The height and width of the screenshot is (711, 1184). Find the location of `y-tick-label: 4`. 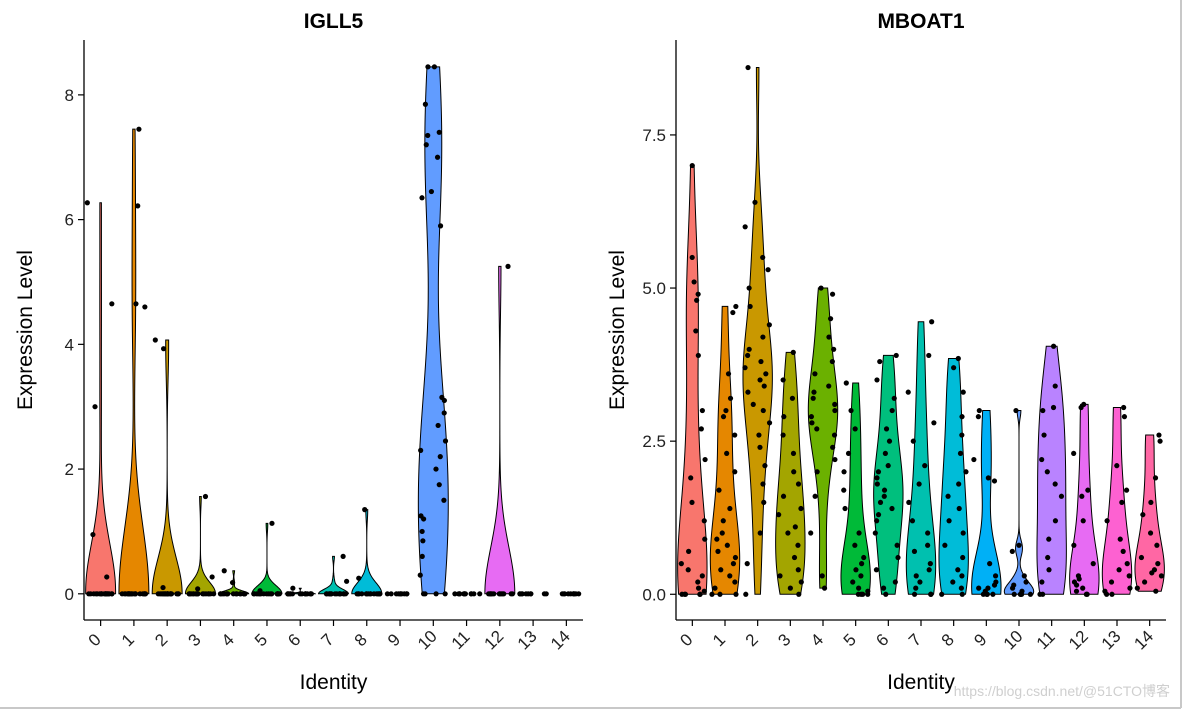

y-tick-label: 4 is located at coordinates (69, 344).